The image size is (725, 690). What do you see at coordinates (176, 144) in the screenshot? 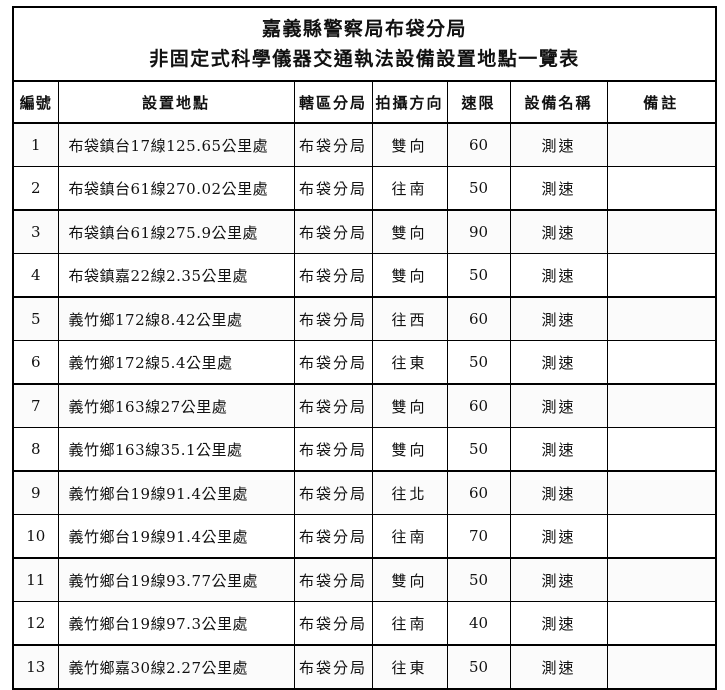
I see `cell-location: 布袋鎮台17線125.65公里處` at bounding box center [176, 144].